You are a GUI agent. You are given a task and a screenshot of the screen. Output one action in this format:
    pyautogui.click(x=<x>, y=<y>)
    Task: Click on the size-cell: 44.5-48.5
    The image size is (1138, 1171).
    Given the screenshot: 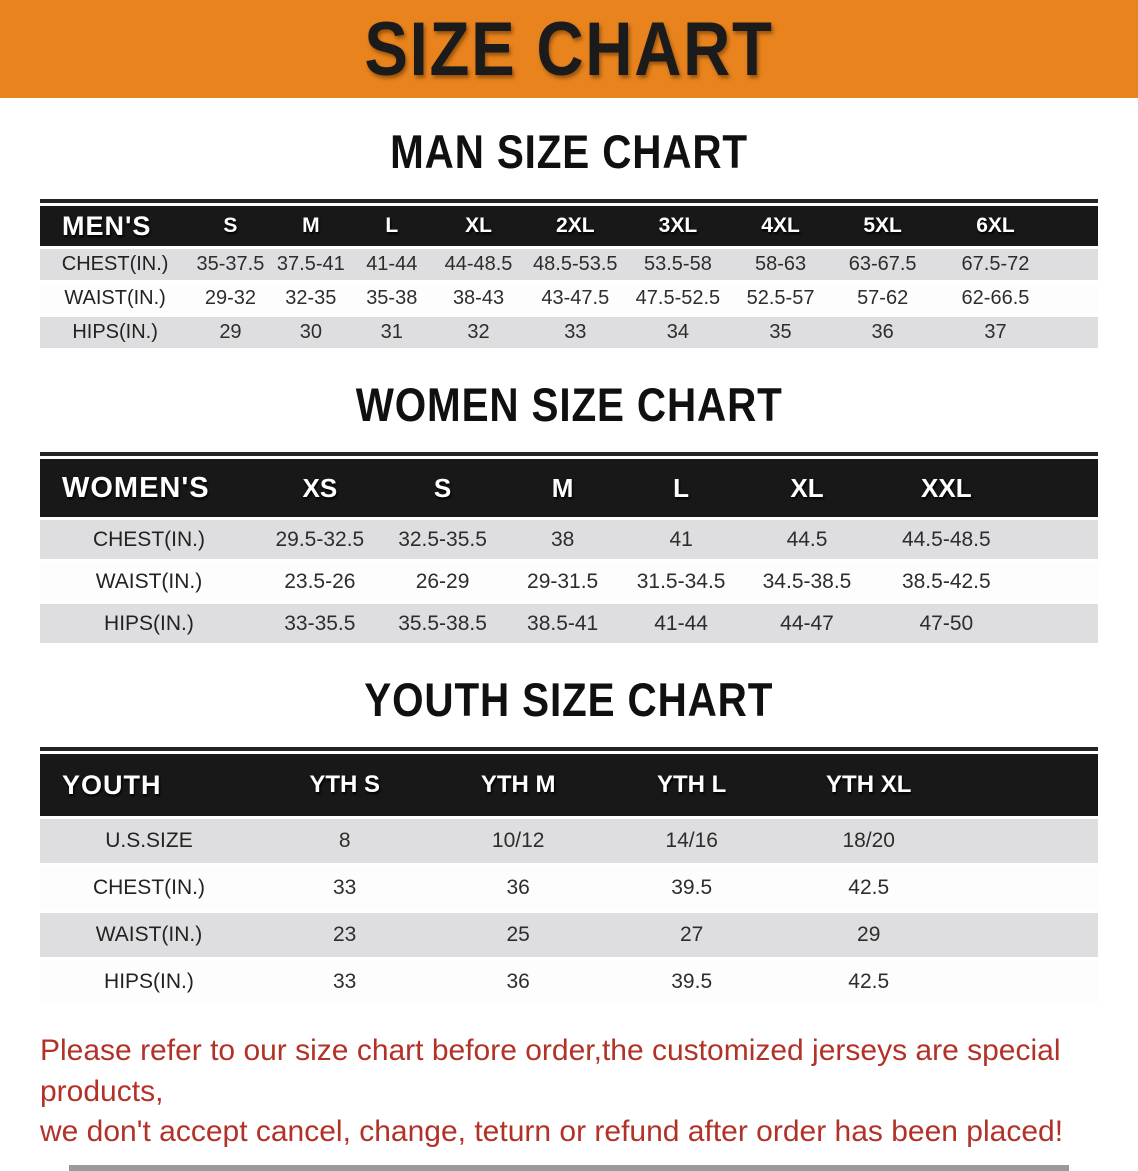 What is the action you would take?
    pyautogui.click(x=985, y=539)
    